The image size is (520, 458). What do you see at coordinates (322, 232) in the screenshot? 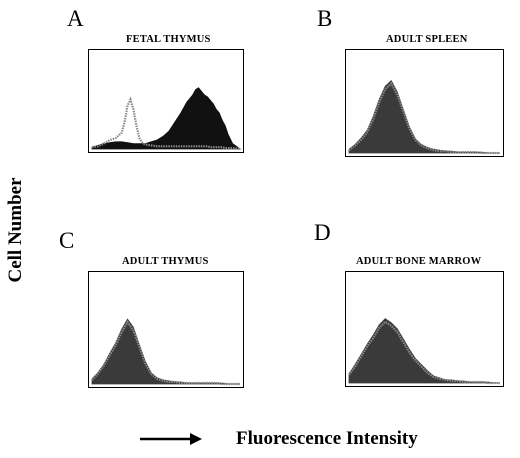
I see `panel-d-letter: D` at bounding box center [322, 232].